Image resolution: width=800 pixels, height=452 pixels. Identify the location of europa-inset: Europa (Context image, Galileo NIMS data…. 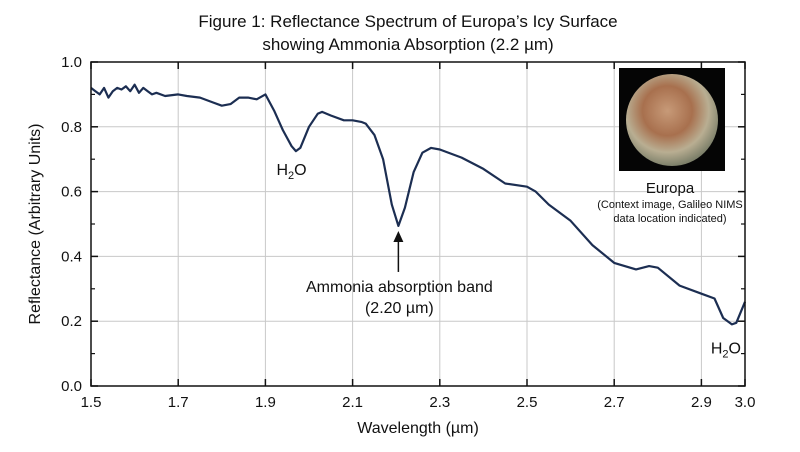
(670, 146).